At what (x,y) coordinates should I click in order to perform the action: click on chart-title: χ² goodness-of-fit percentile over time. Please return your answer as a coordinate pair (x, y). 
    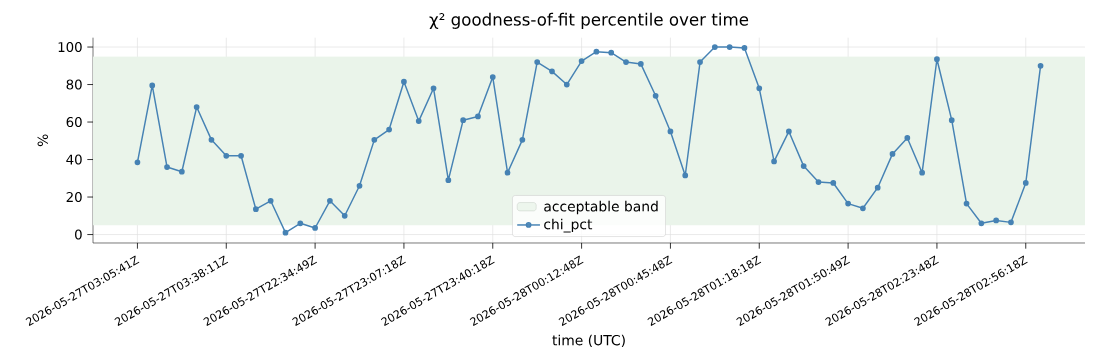
    Looking at the image, I should click on (589, 20).